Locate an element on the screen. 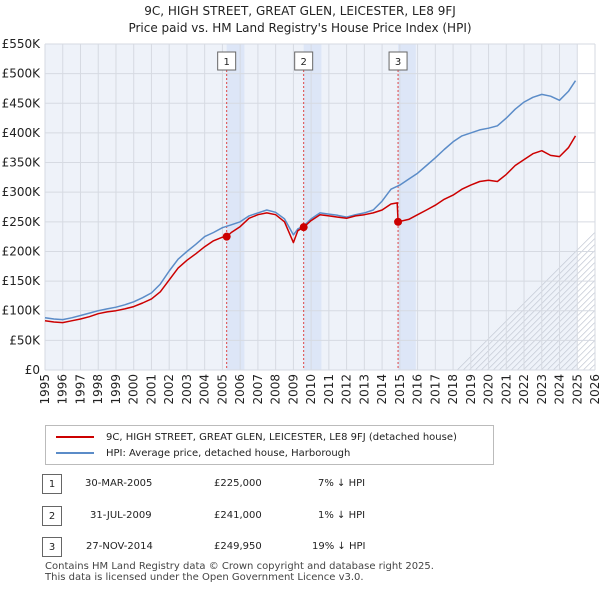 The width and height of the screenshot is (600, 590). legend-swatch-hpi is located at coordinates (75, 453).